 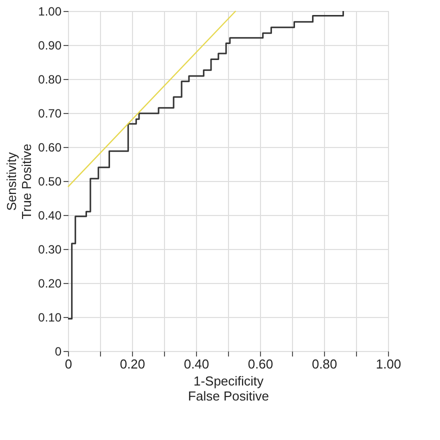 I want to click on x-tick-label: 0.20, so click(x=133, y=364).